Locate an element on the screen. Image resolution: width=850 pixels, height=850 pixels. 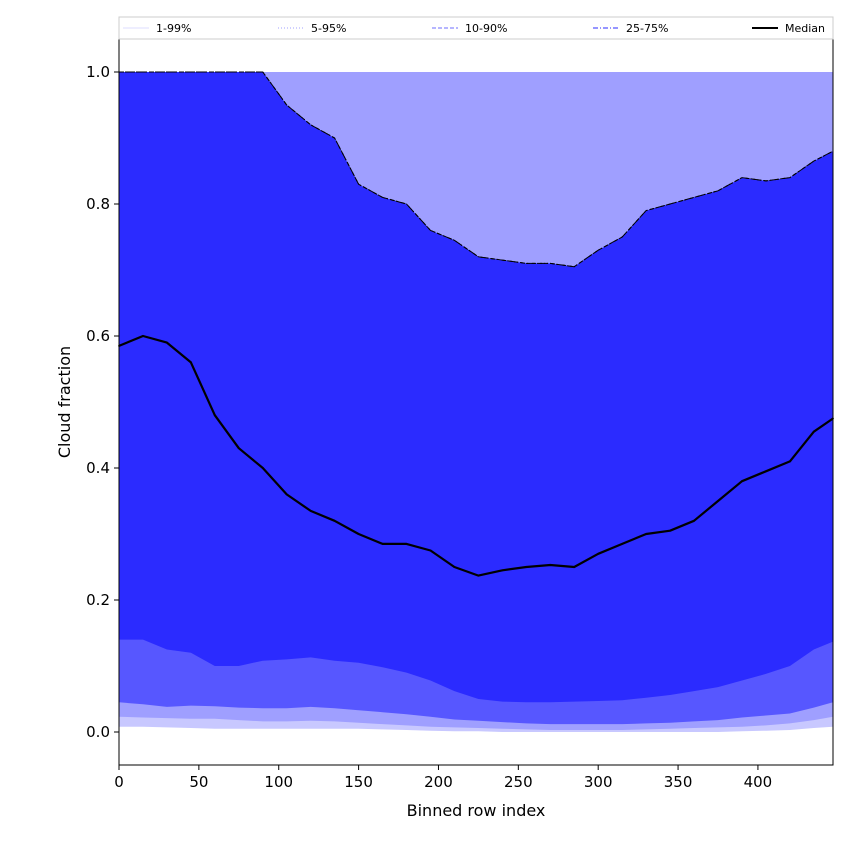
legend: 1-99% 5-95% 10-90% 25-75% Median is located at coordinates (476, 28).